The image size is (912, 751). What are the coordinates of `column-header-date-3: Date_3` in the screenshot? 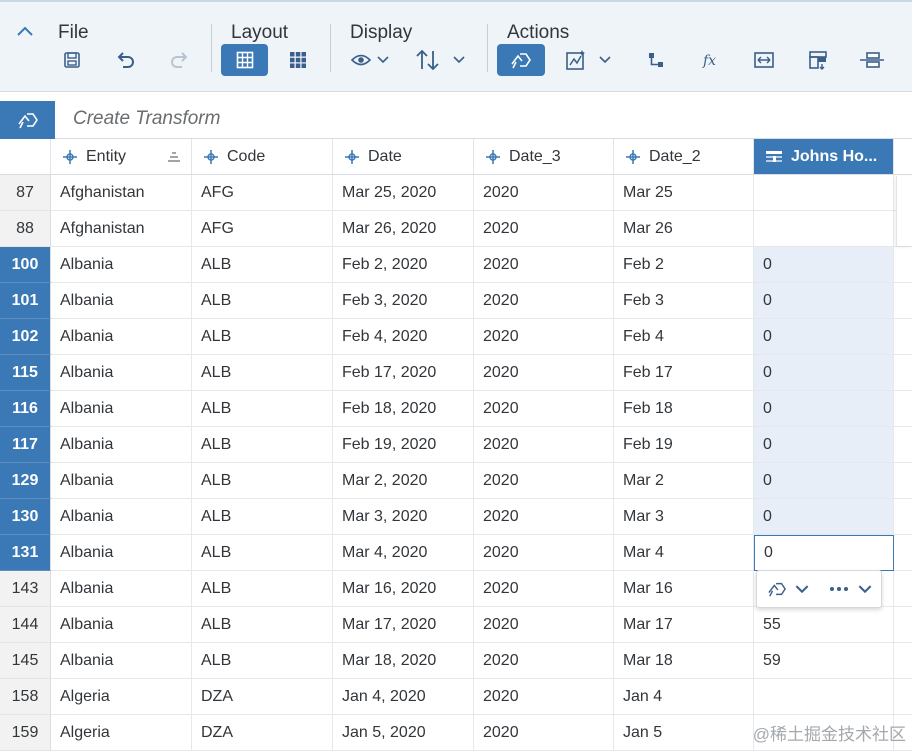 It's located at (544, 157).